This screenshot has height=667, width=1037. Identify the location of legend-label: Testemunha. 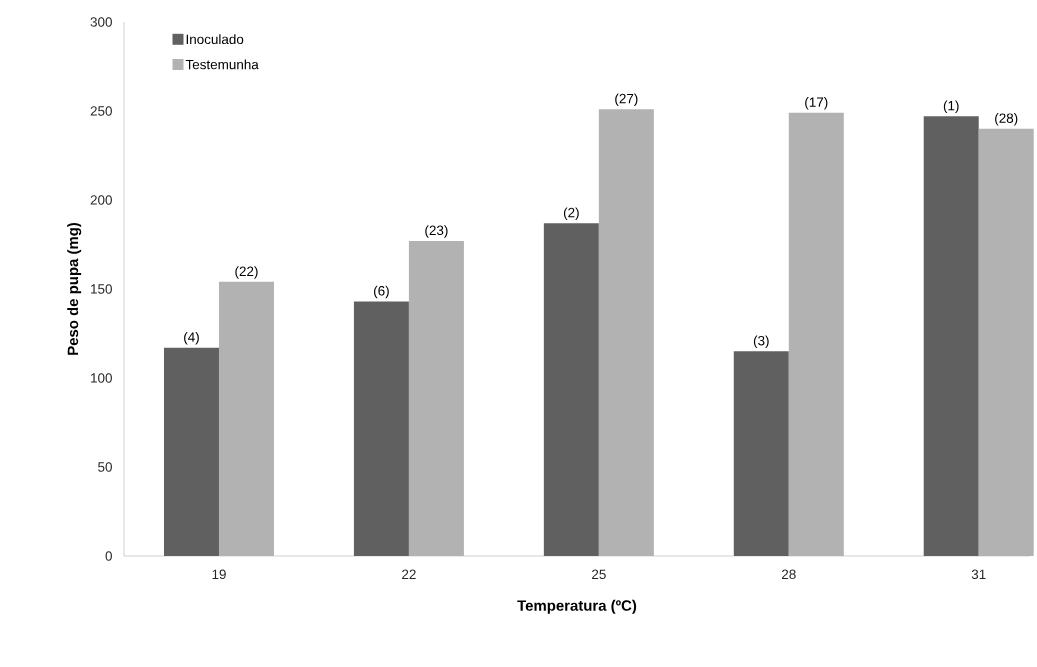
(222, 64).